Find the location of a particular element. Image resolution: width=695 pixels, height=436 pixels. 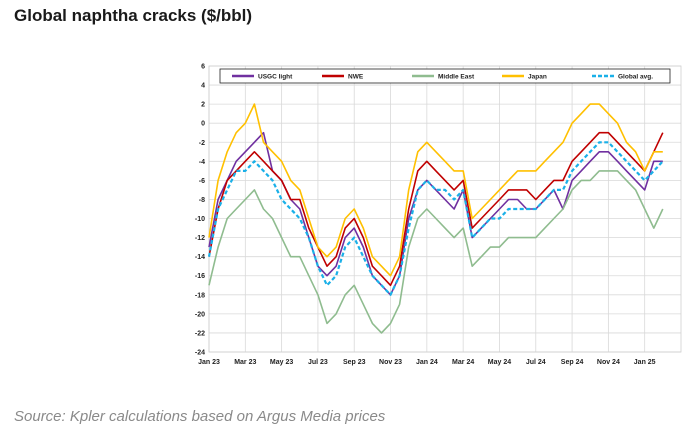

x-tick-label: Nov 24 is located at coordinates (608, 362).